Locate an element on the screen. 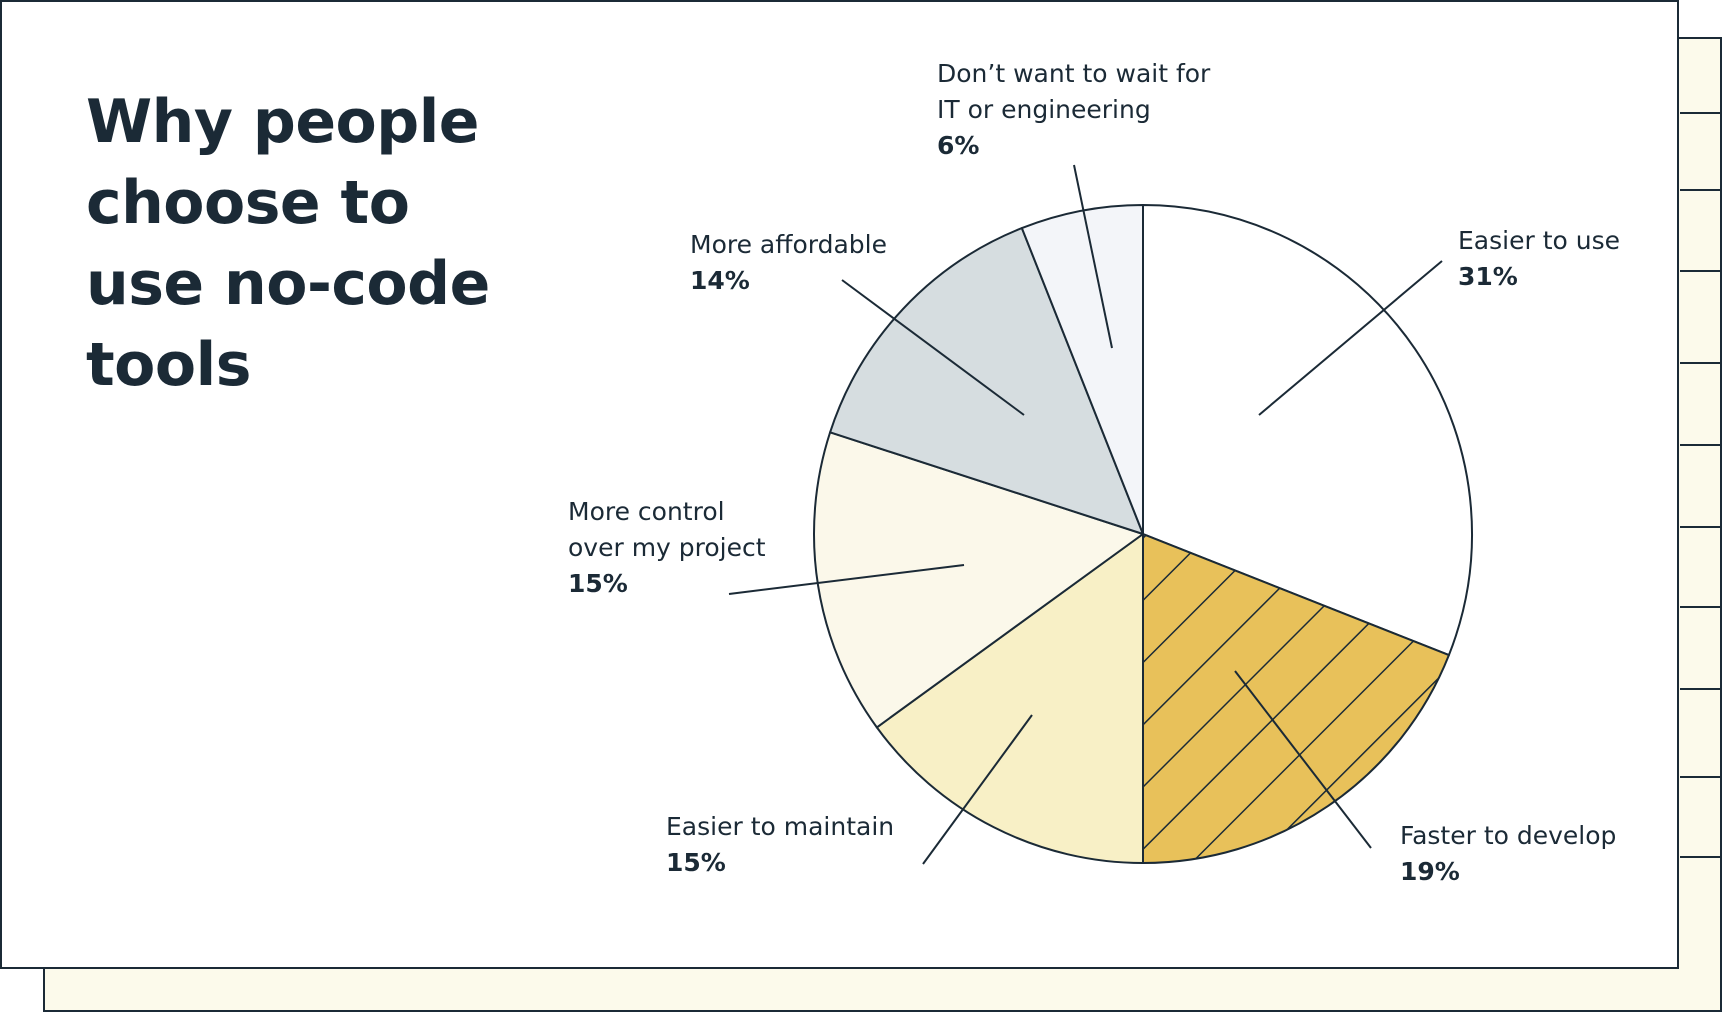 Image resolution: width=1722 pixels, height=1012 pixels. slice-label: More control over my project 15% is located at coordinates (678, 548).